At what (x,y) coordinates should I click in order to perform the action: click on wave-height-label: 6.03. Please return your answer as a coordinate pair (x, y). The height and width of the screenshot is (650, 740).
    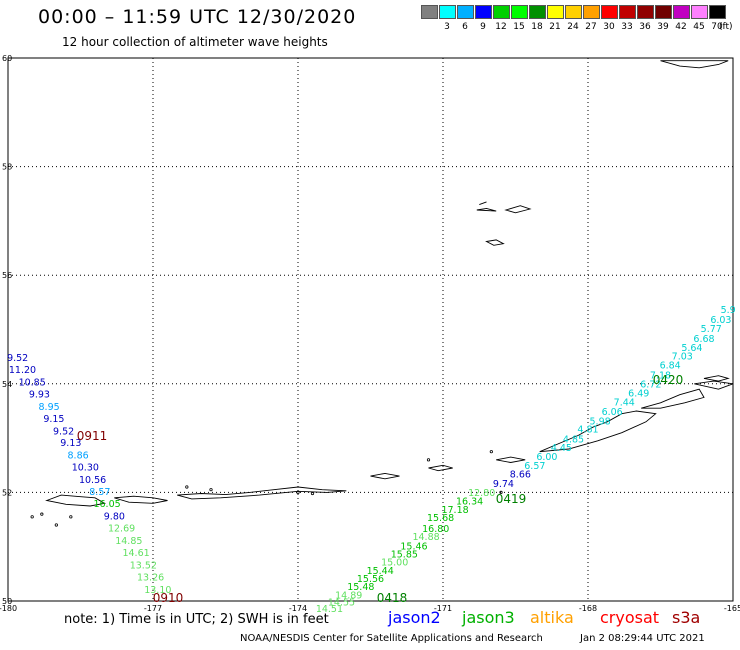
    Looking at the image, I should click on (720, 320).